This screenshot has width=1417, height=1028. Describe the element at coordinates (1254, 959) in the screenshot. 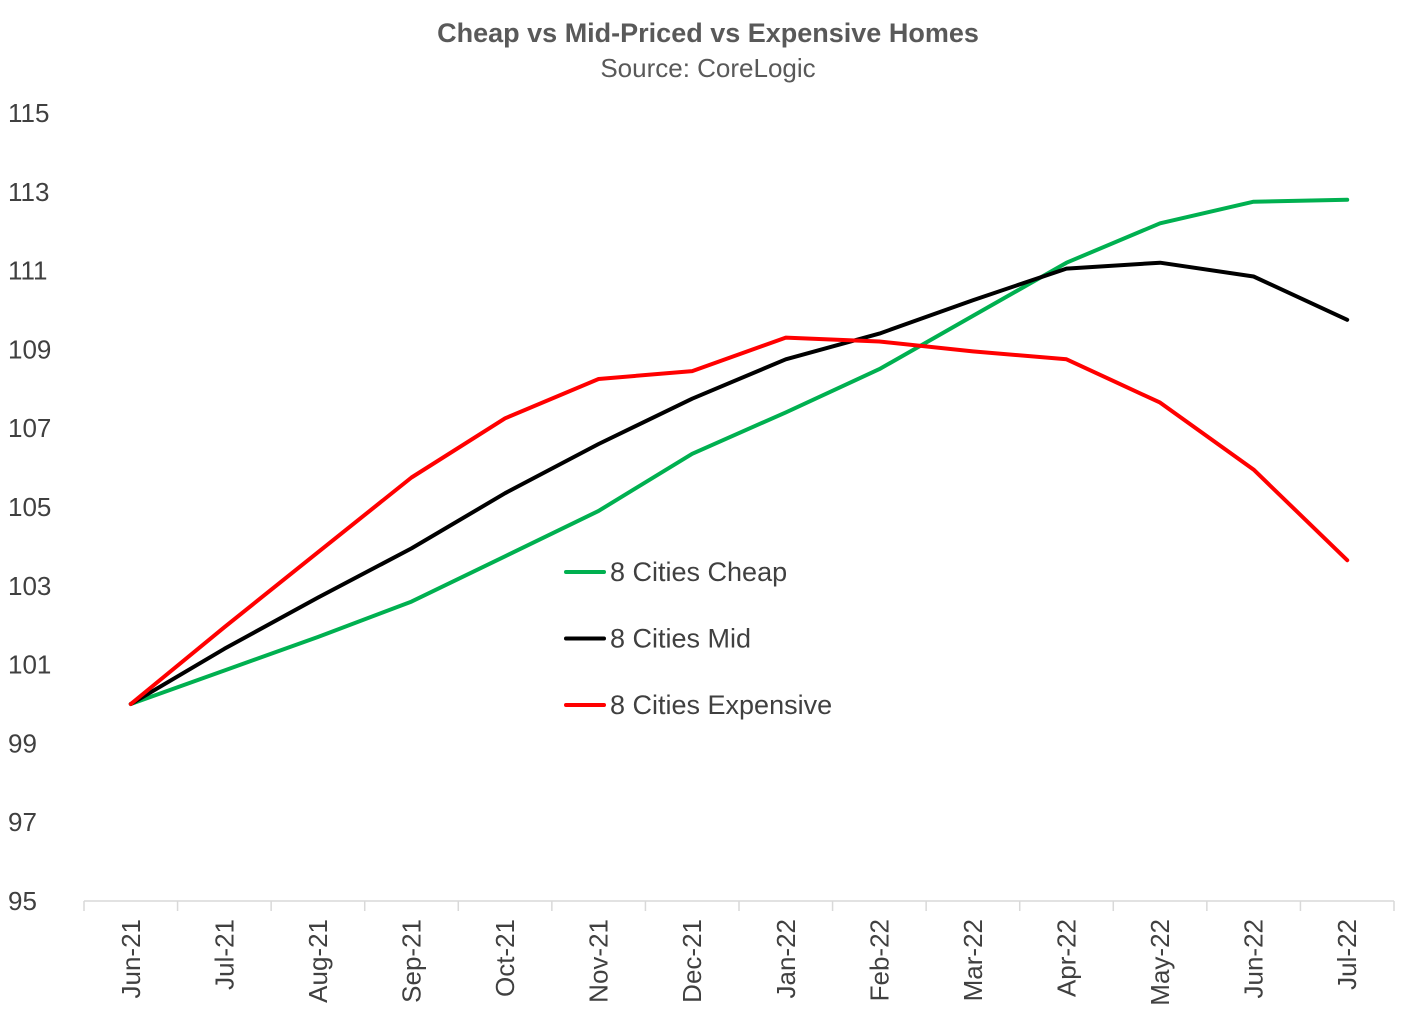

I see `x-tick-label: Jun-22` at that location.